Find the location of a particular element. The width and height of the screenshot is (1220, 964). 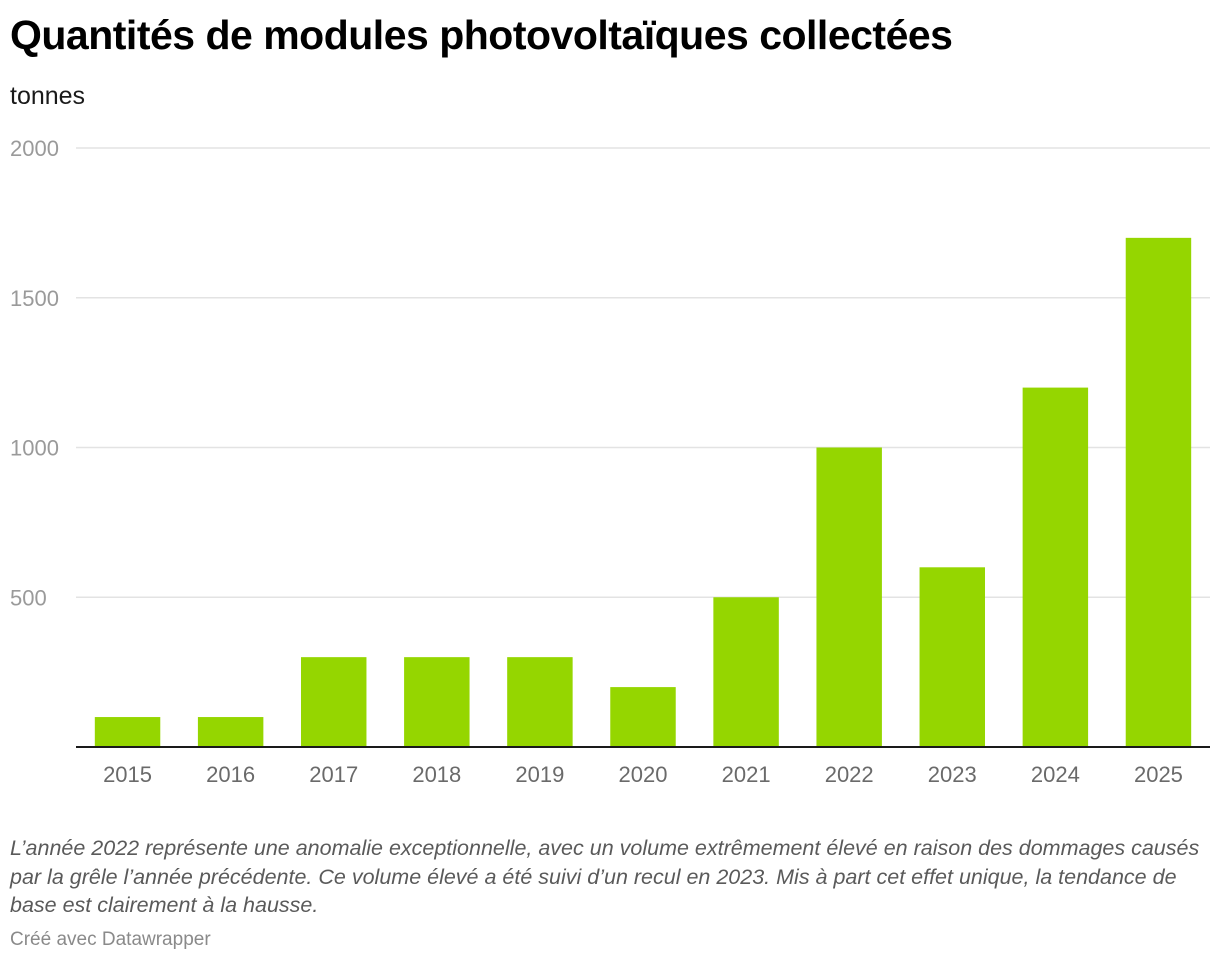

bar-2019 is located at coordinates (540, 702).